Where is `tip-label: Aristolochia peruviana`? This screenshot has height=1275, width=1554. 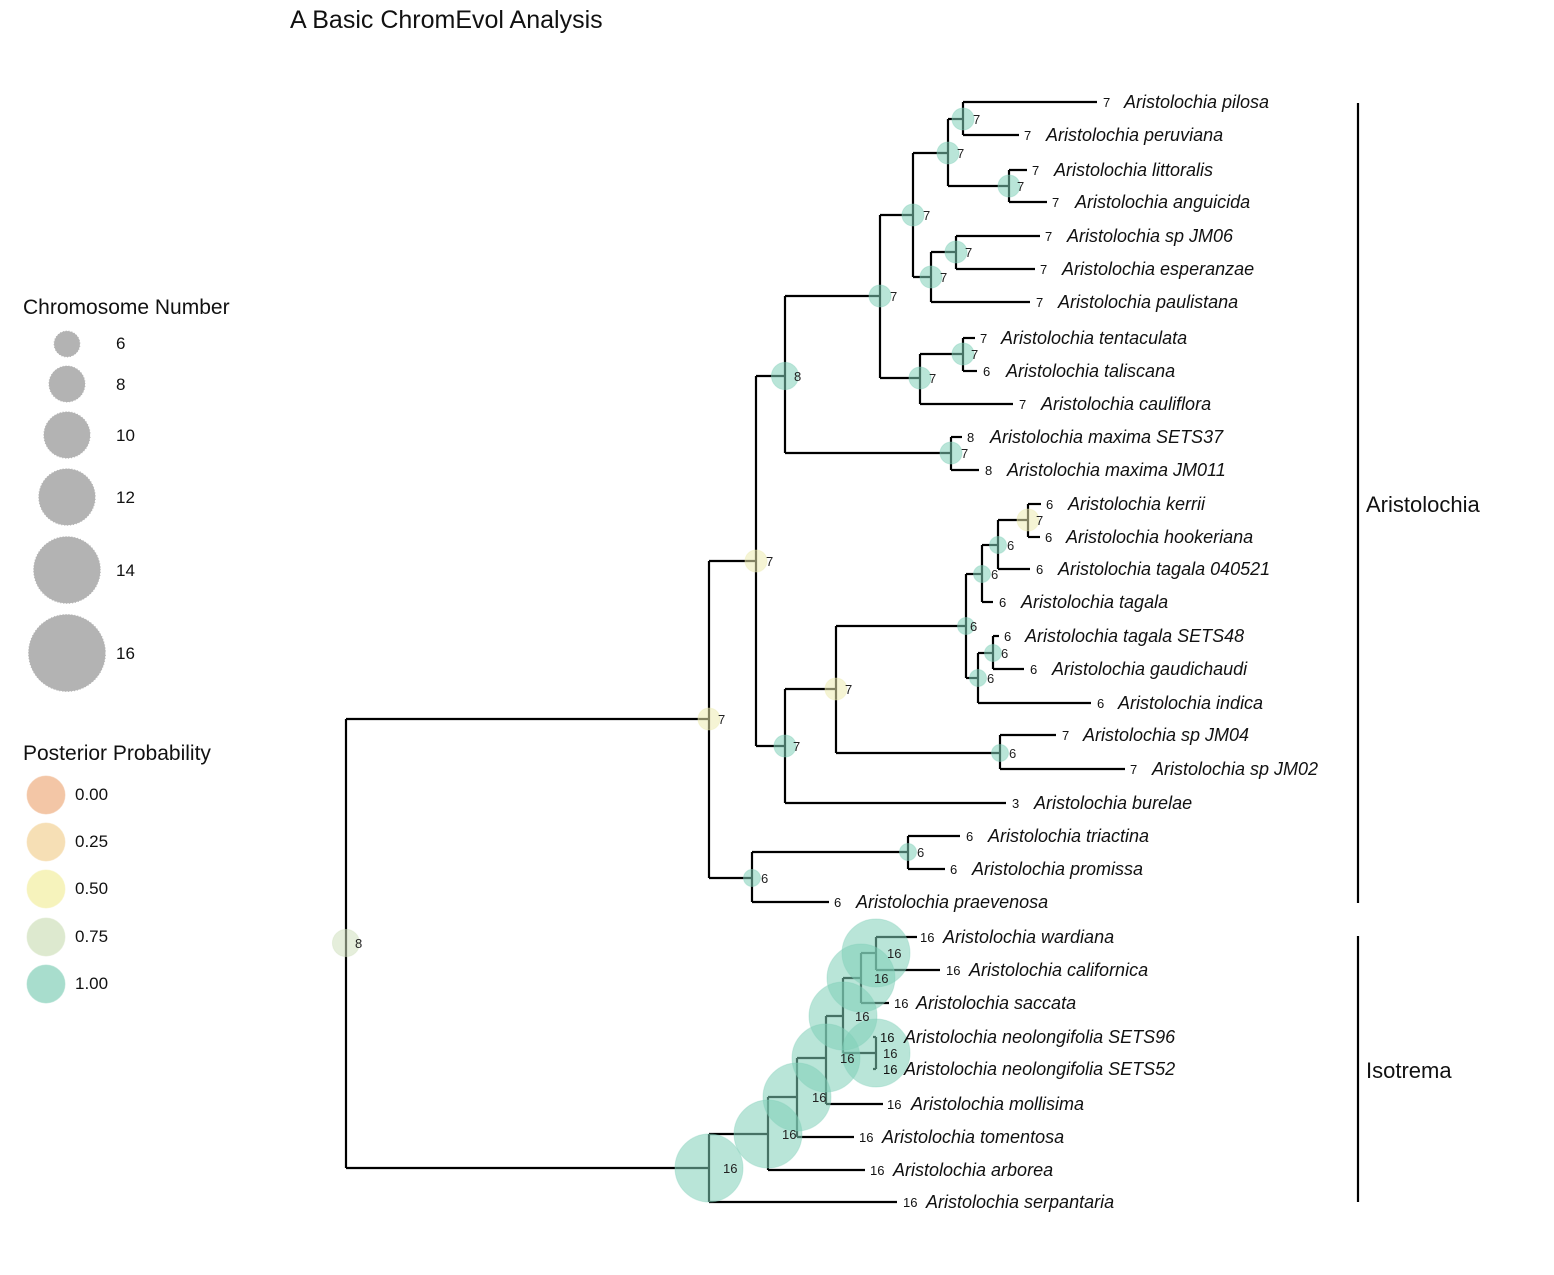 tip-label: Aristolochia peruviana is located at coordinates (1134, 135).